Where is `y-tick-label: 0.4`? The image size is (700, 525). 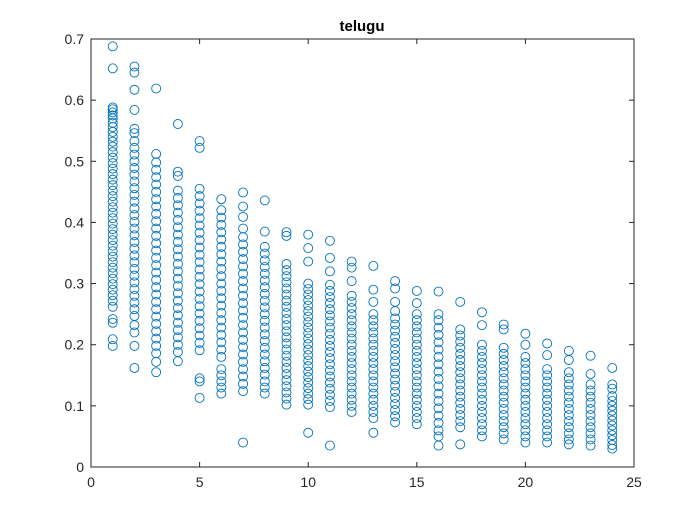 y-tick-label: 0.4 is located at coordinates (75, 222).